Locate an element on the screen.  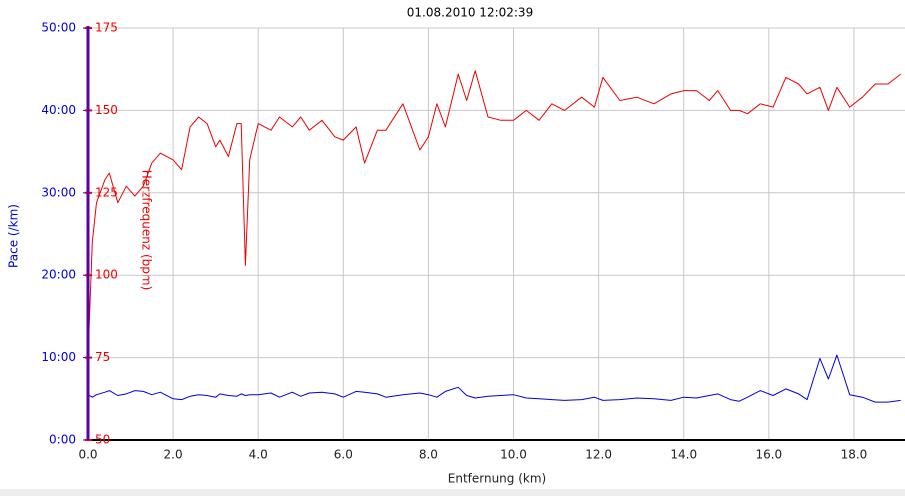
footer-band is located at coordinates (452, 492).